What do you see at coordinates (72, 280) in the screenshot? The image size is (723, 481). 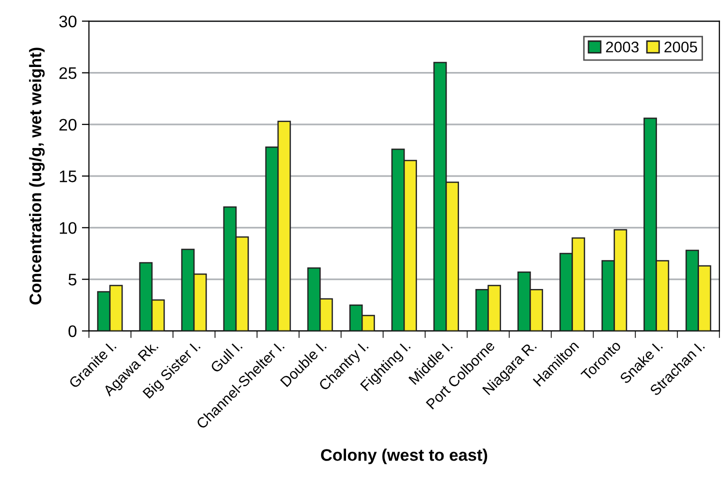 I see `y-tick-label: 5` at bounding box center [72, 280].